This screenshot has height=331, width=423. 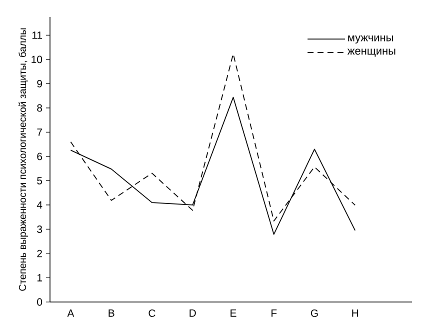 What do you see at coordinates (39, 156) in the screenshot?
I see `y-tick-label: 6` at bounding box center [39, 156].